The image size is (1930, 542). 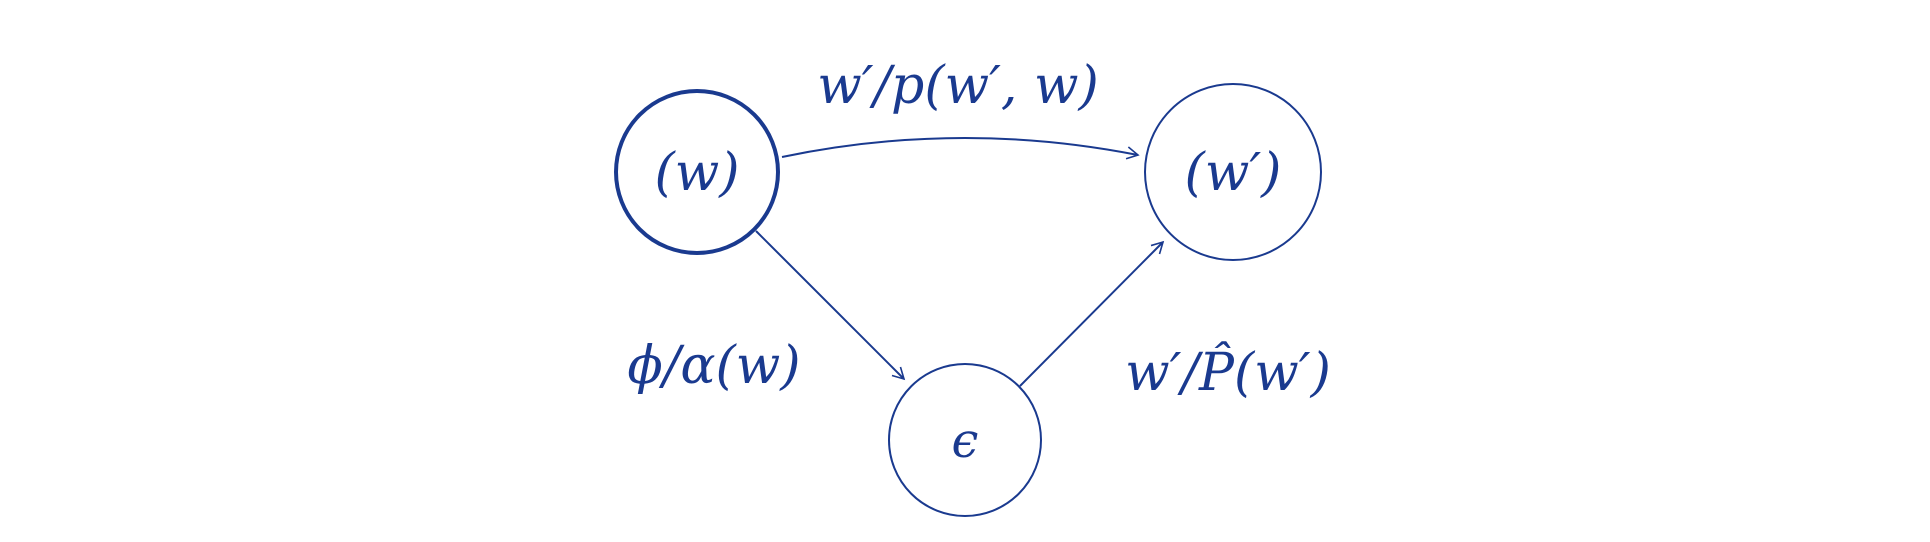 I want to click on node-w-prime-circle, so click(x=1233, y=172).